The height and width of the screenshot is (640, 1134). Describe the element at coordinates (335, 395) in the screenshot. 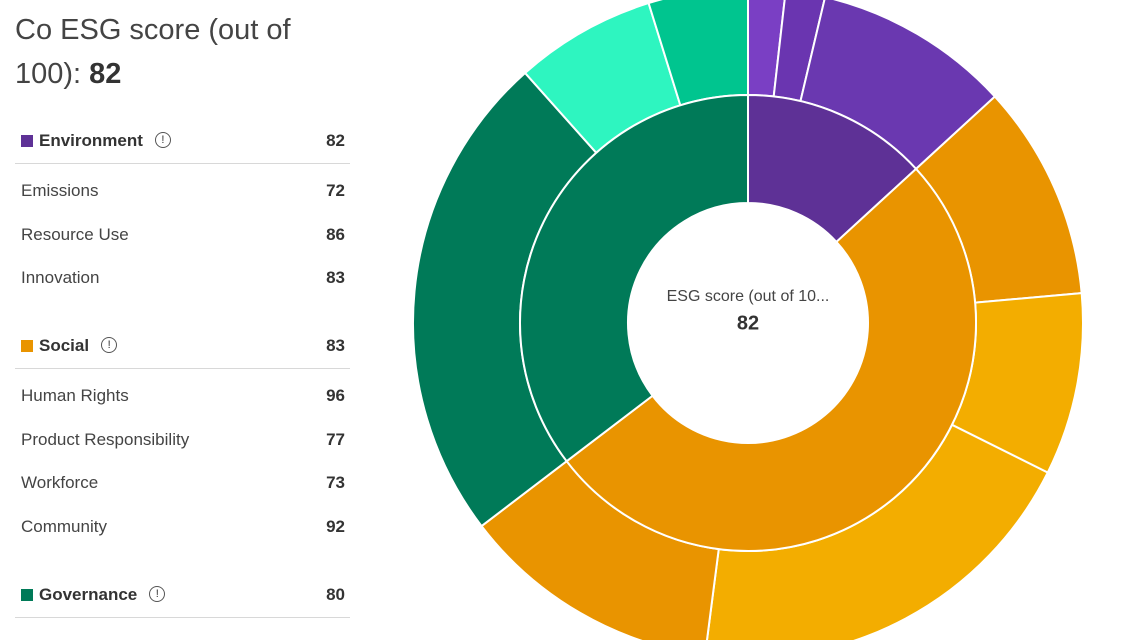

I see `sub-score-value: 96` at that location.